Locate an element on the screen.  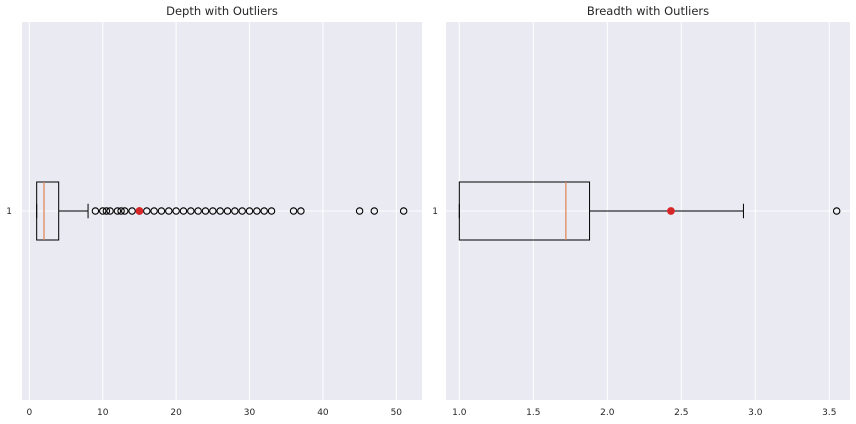
x-tick-label: 1.0 is located at coordinates (459, 413).